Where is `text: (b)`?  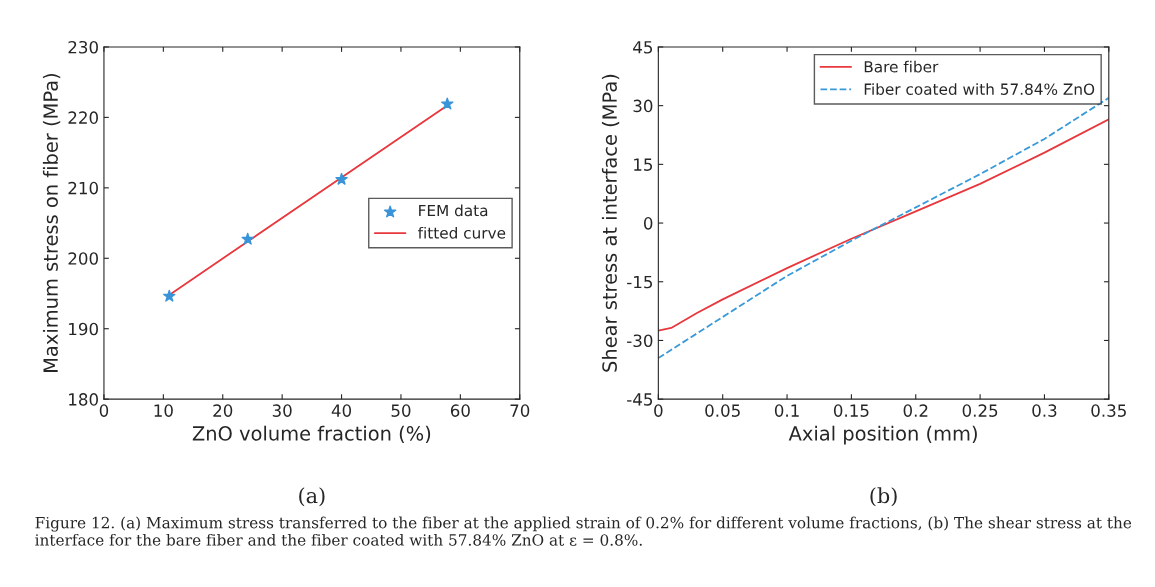 text: (b) is located at coordinates (883, 497).